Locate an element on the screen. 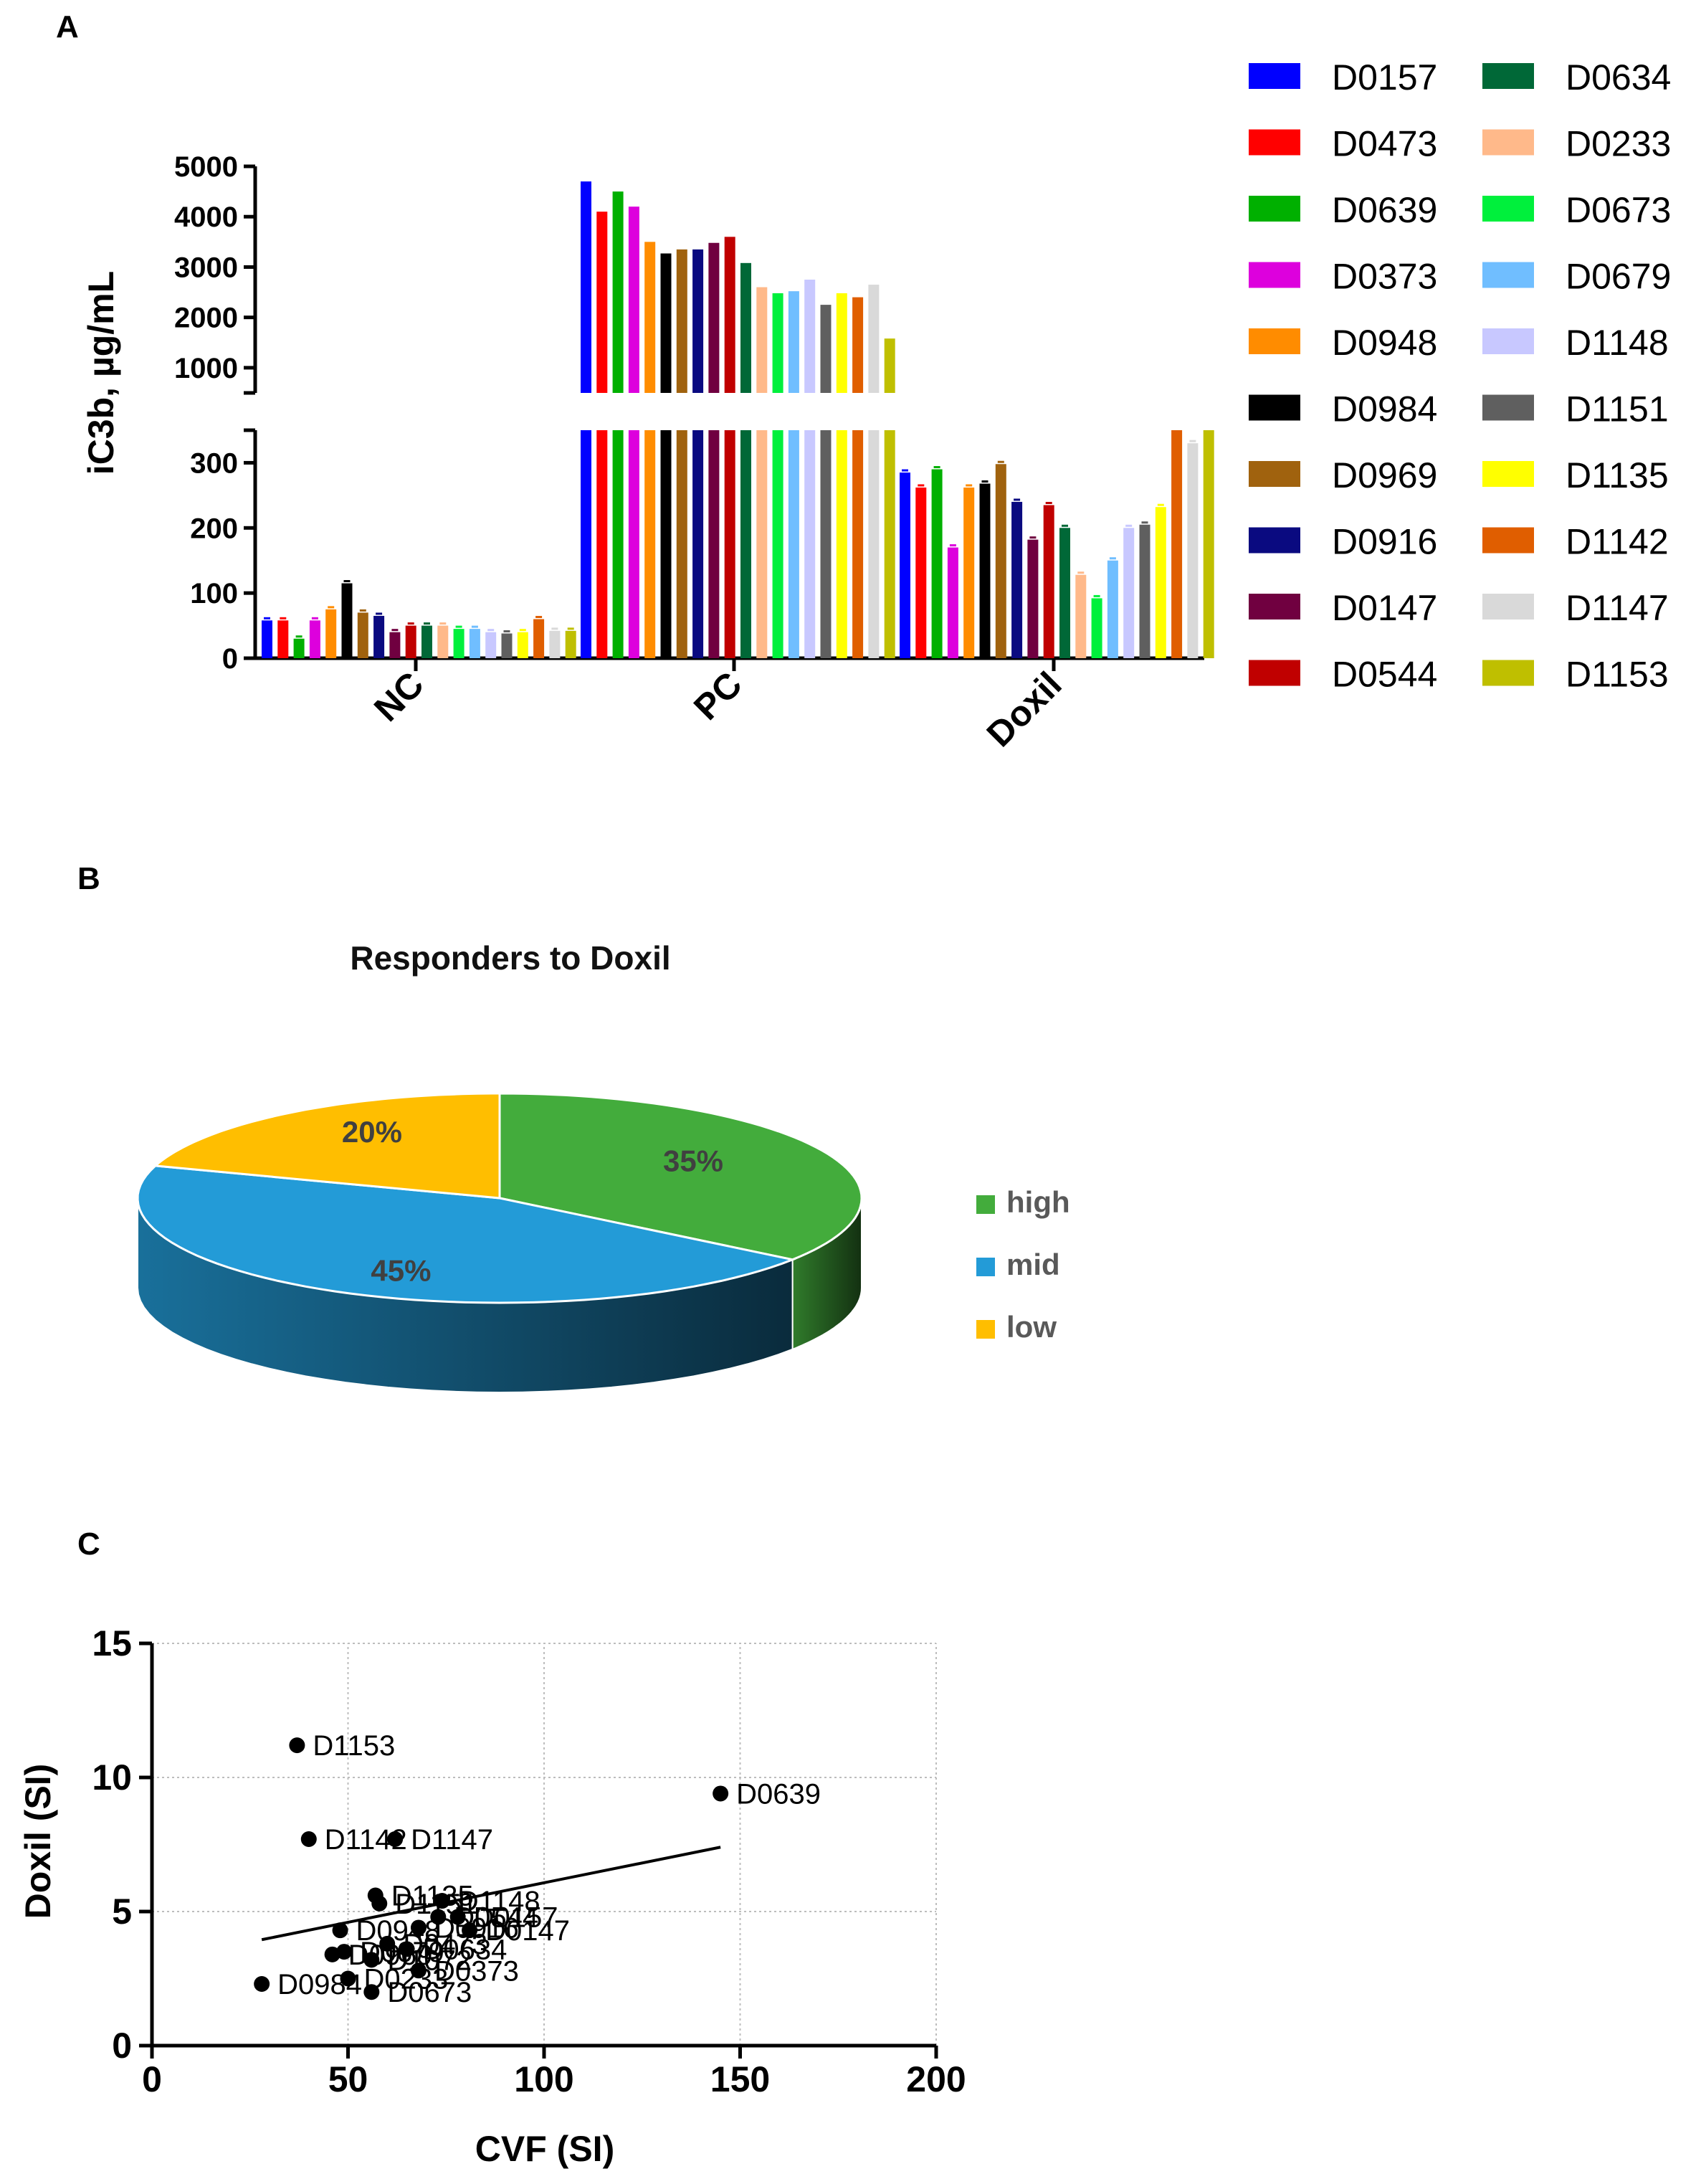 The image size is (1696, 2184). scatter-point-label: D0916 is located at coordinates (476, 1928).